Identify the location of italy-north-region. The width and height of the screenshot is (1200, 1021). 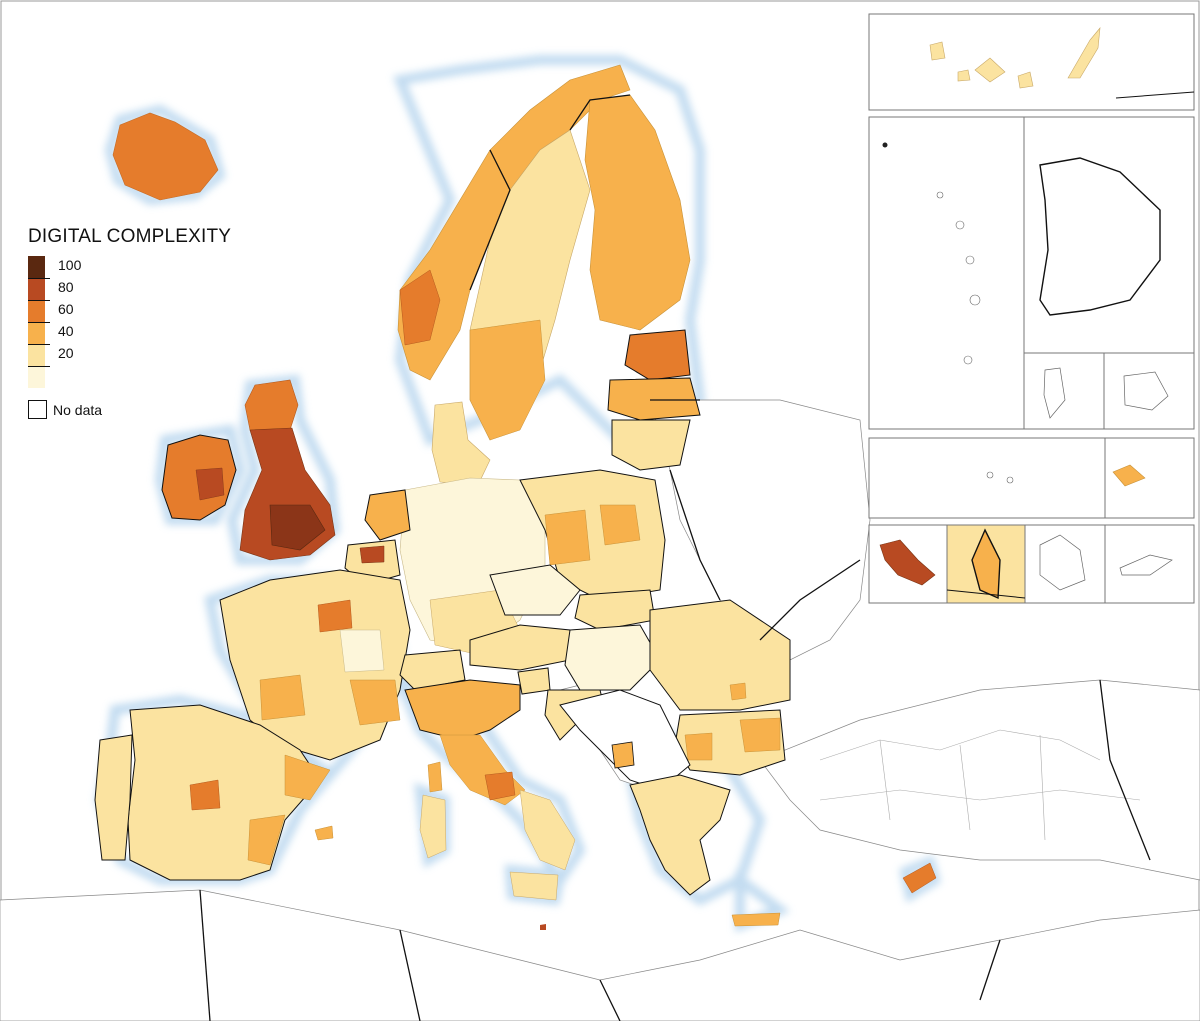
(462, 710).